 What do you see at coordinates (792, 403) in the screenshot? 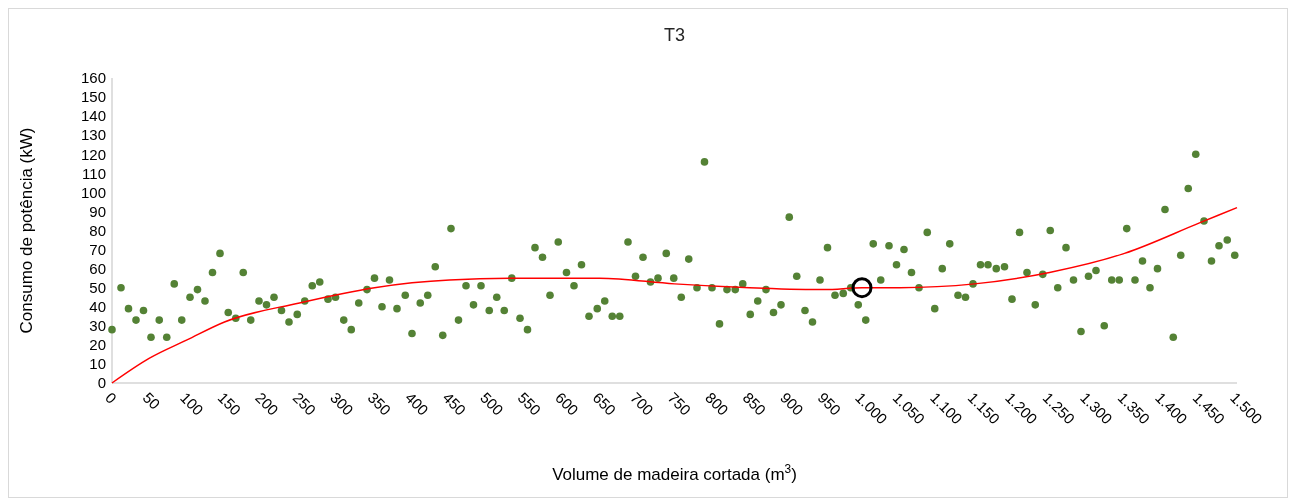
I see `x-tick-label: 900` at bounding box center [792, 403].